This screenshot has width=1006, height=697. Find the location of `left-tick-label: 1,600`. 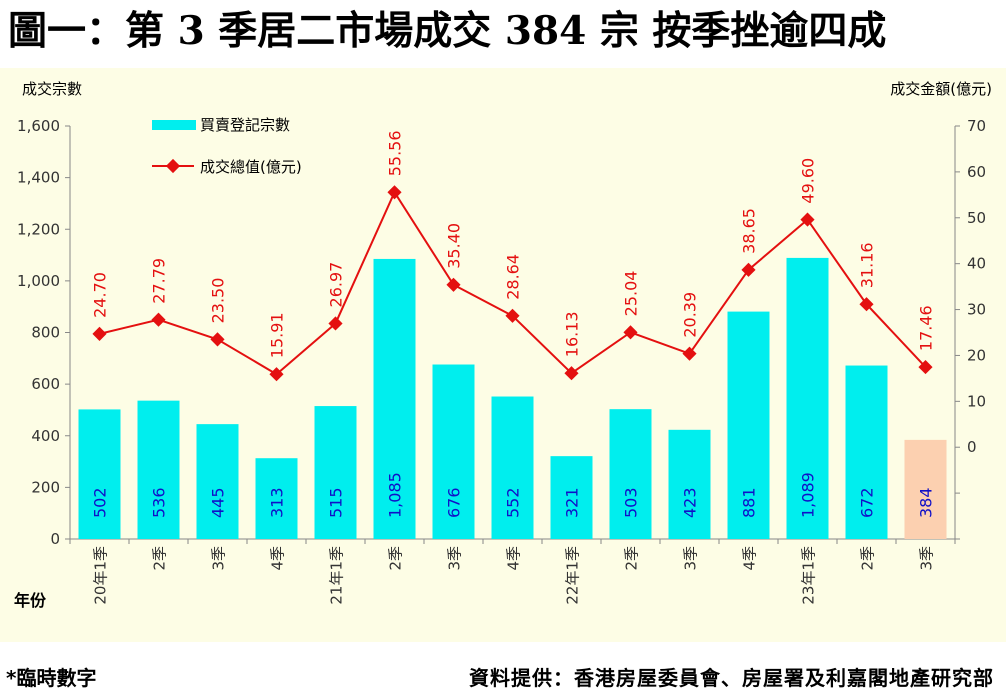

left-tick-label: 1,600 is located at coordinates (38, 126).